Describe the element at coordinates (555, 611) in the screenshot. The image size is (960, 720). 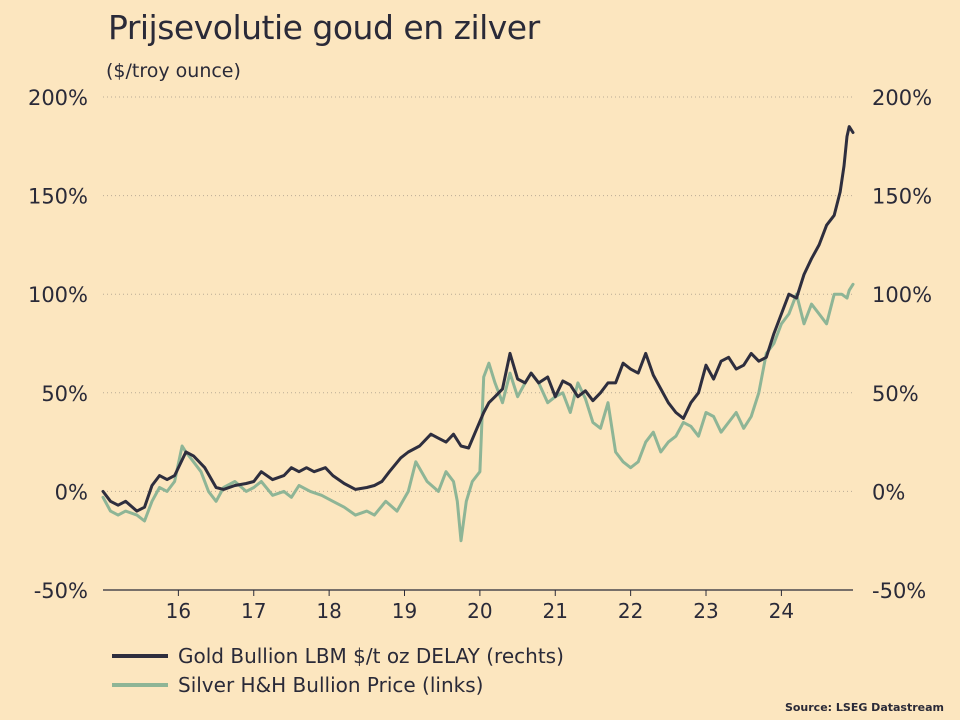
I see `x-tick-label: 21` at that location.